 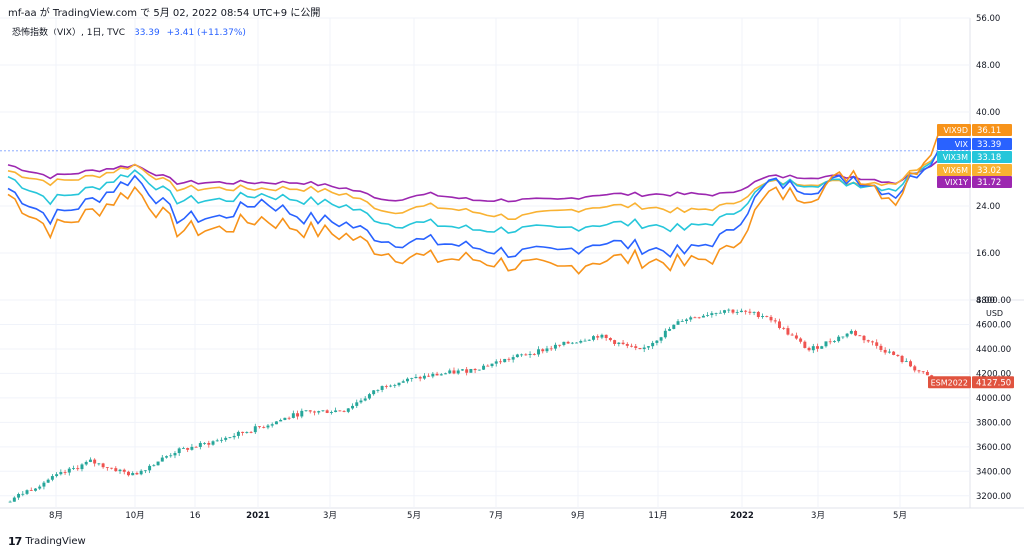 I want to click on y-tick-label: 4200.00, so click(x=993, y=374).